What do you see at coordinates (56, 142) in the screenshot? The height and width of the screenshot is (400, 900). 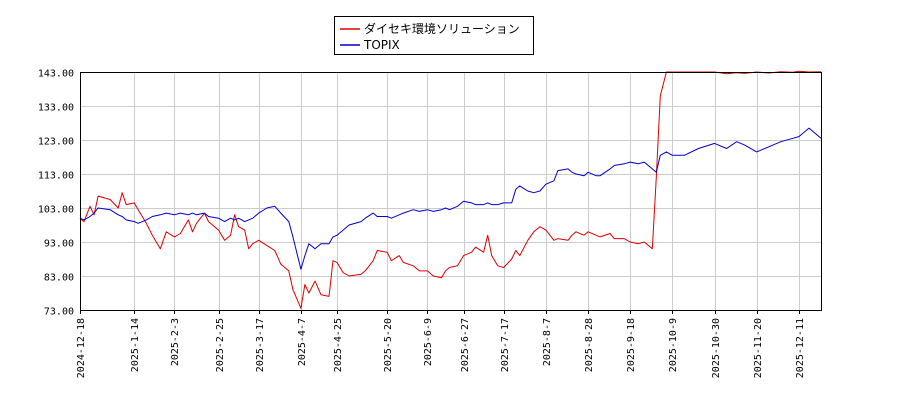 I see `y-tick-label: 123.00` at bounding box center [56, 142].